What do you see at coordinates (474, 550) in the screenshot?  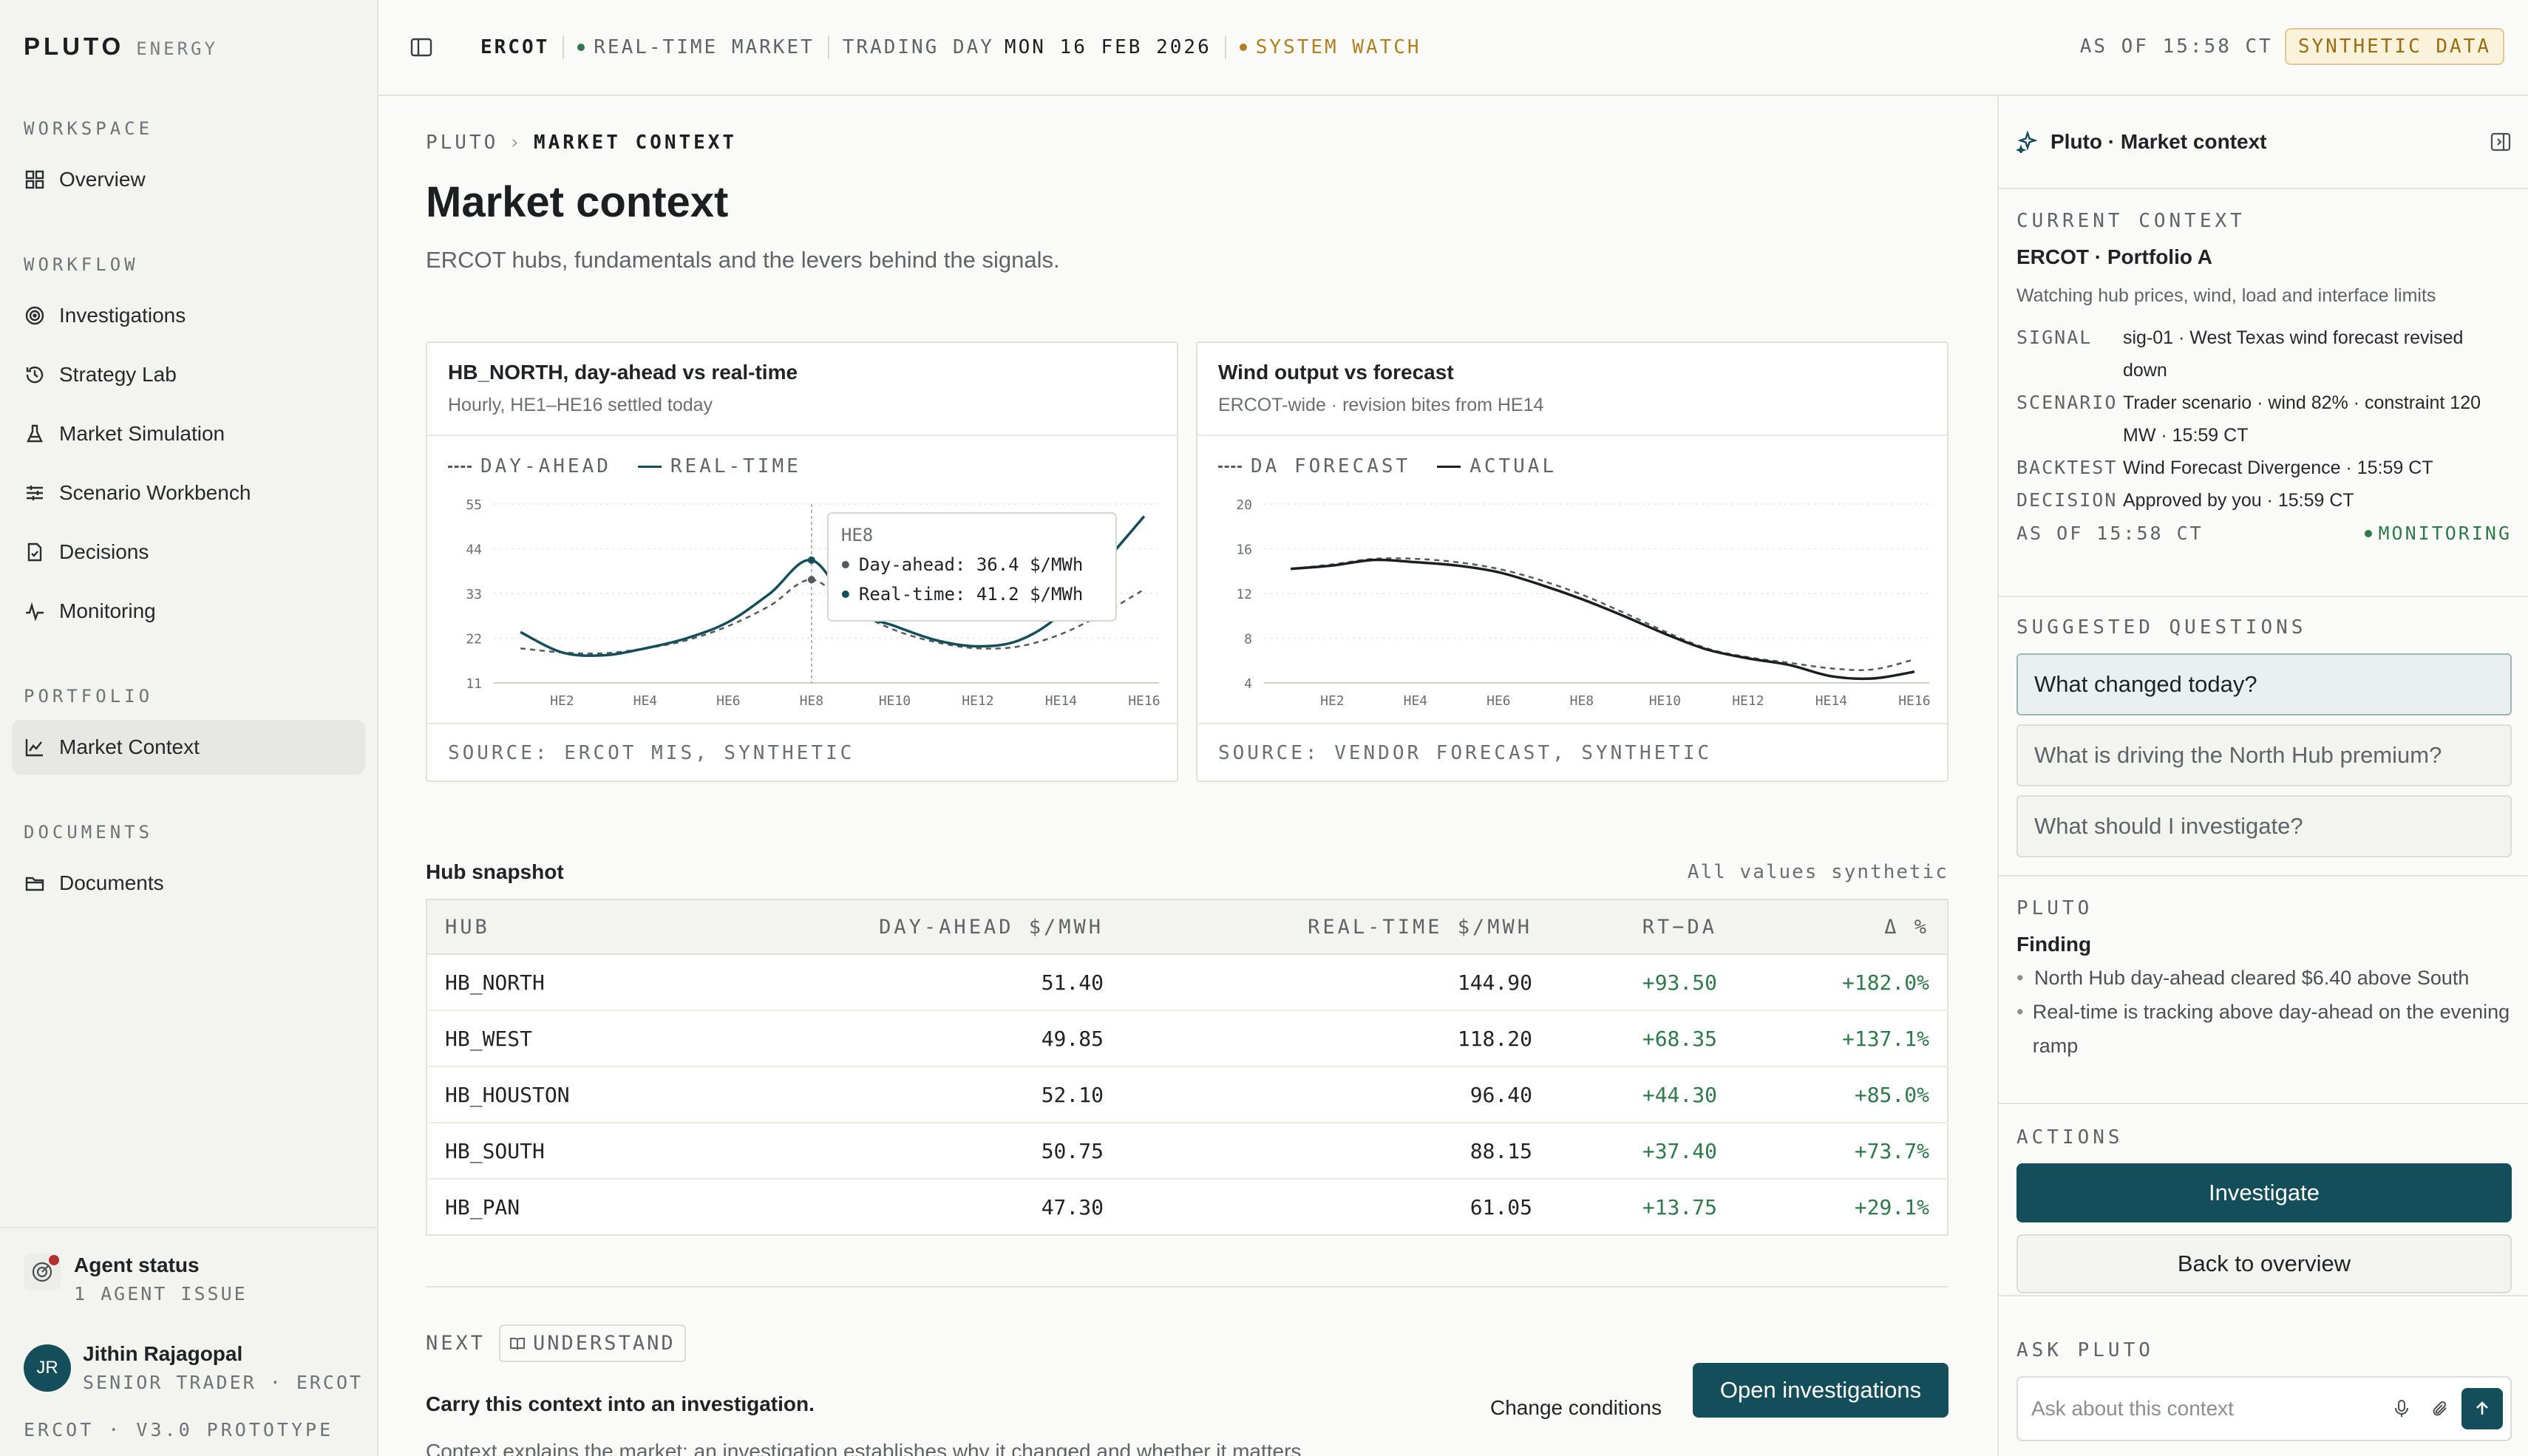 I see `y-tick-label: 44` at bounding box center [474, 550].